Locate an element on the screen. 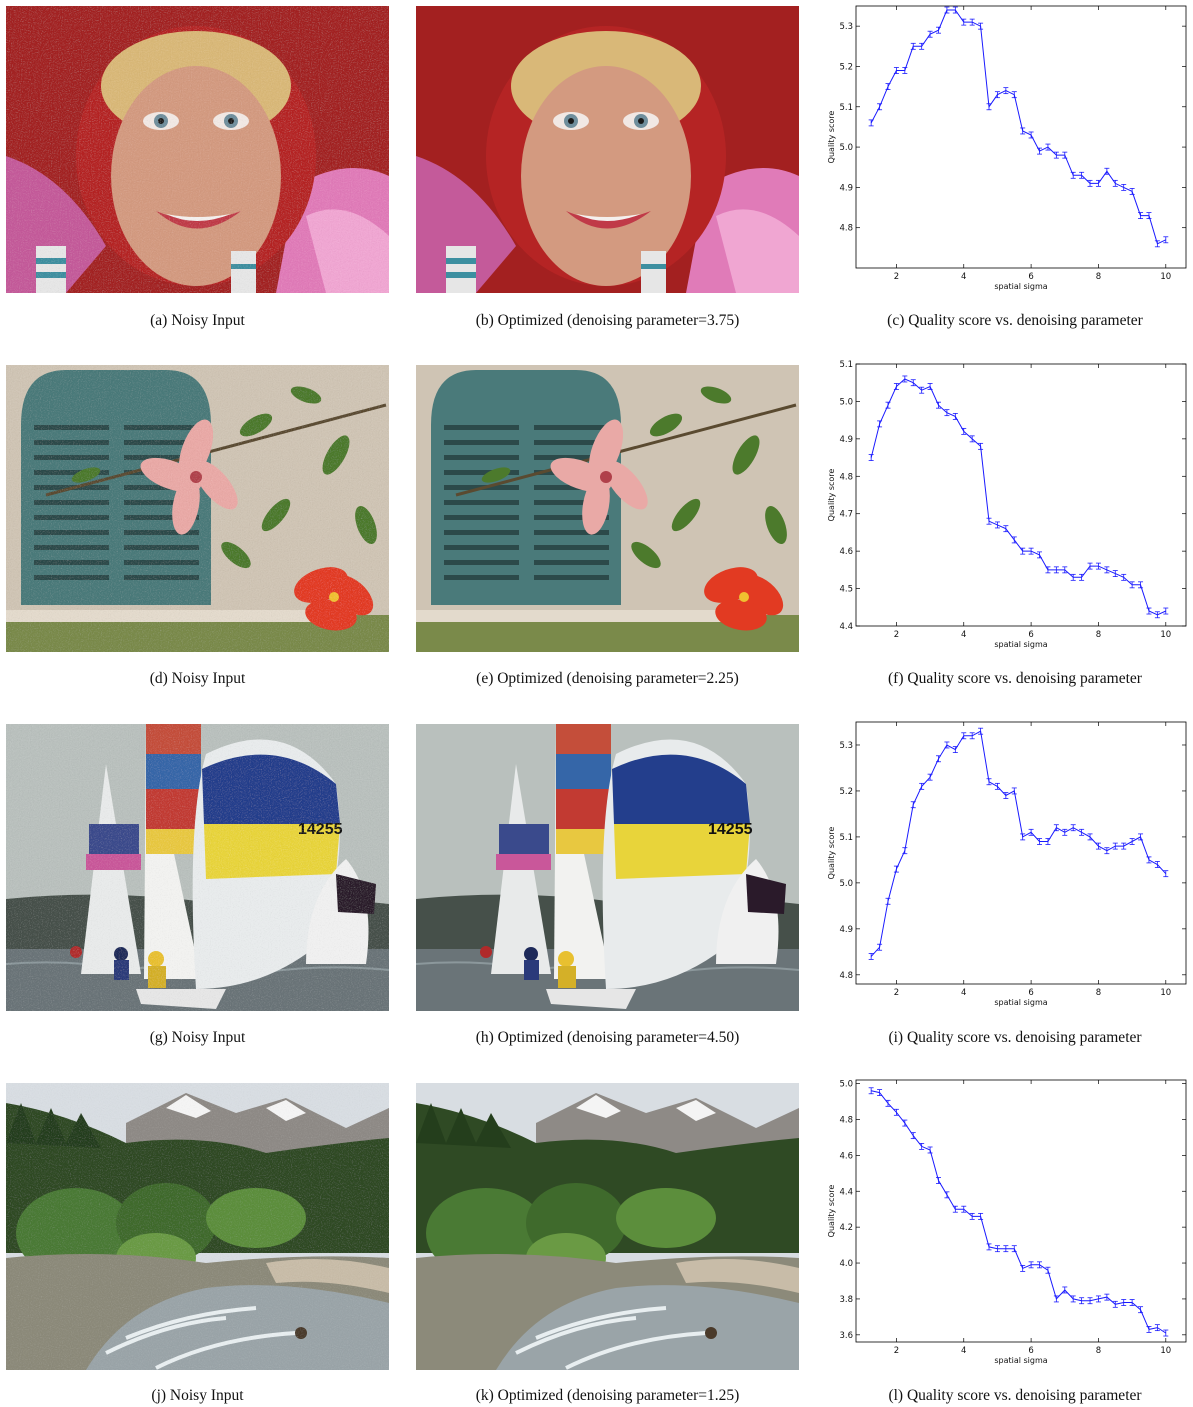 The height and width of the screenshot is (1407, 1193). x-tick-label: 10 is located at coordinates (1165, 635).